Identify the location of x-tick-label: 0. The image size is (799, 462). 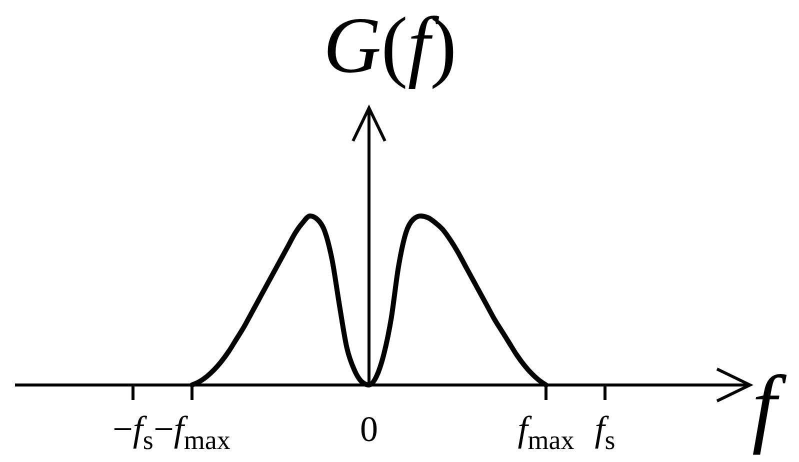
(369, 429).